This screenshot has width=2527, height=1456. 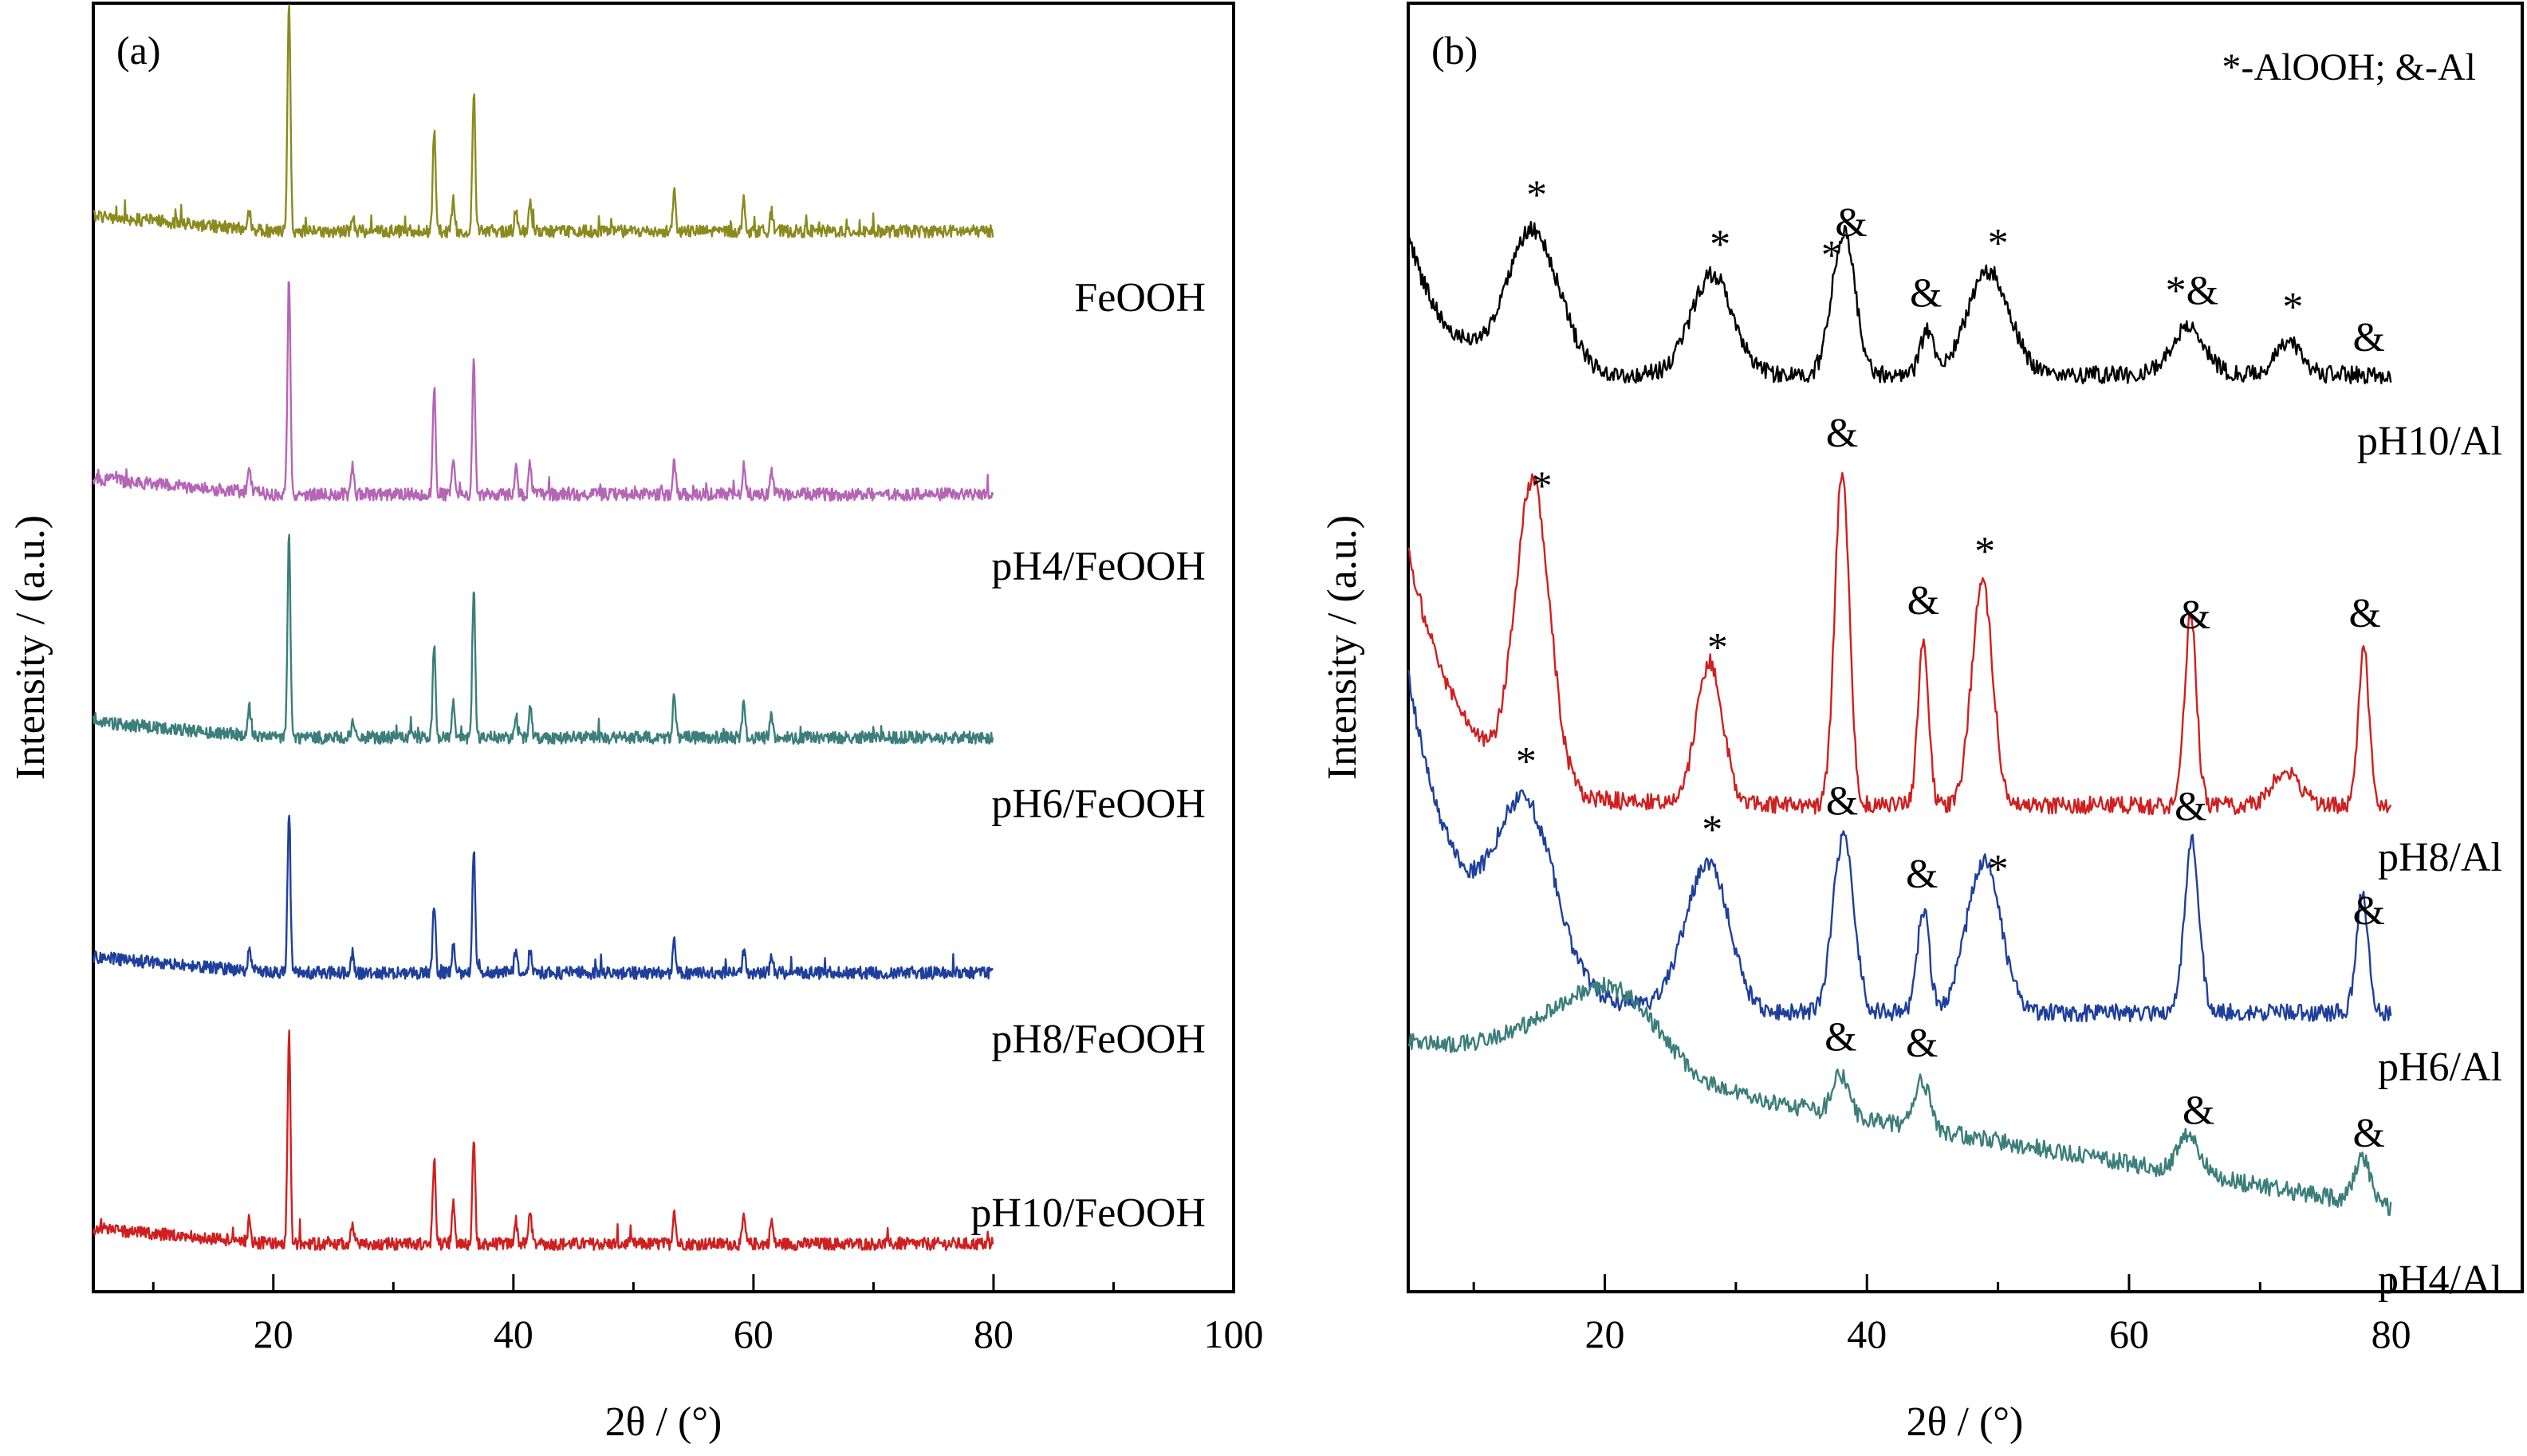 What do you see at coordinates (543, 121) in the screenshot?
I see `trace-feooh` at bounding box center [543, 121].